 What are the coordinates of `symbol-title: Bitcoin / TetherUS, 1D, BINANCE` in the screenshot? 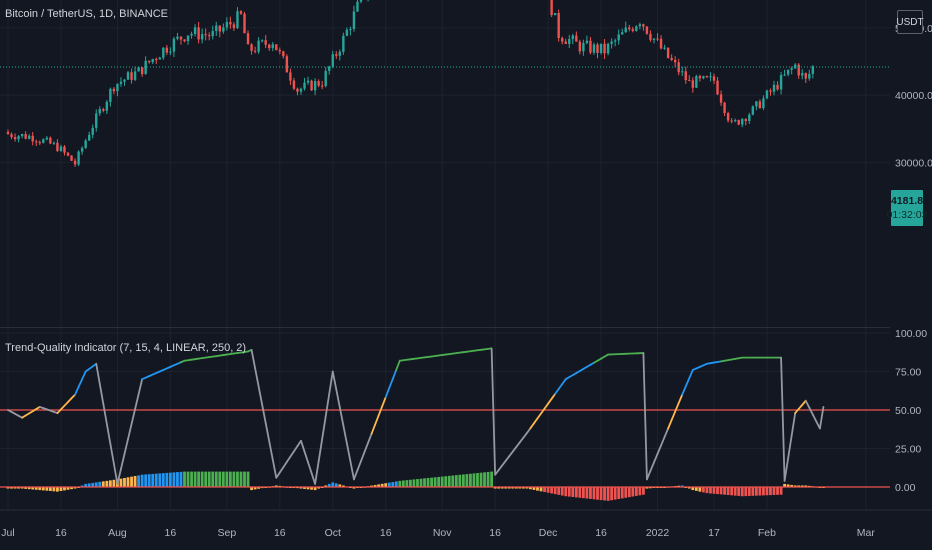 It's located at (87, 14).